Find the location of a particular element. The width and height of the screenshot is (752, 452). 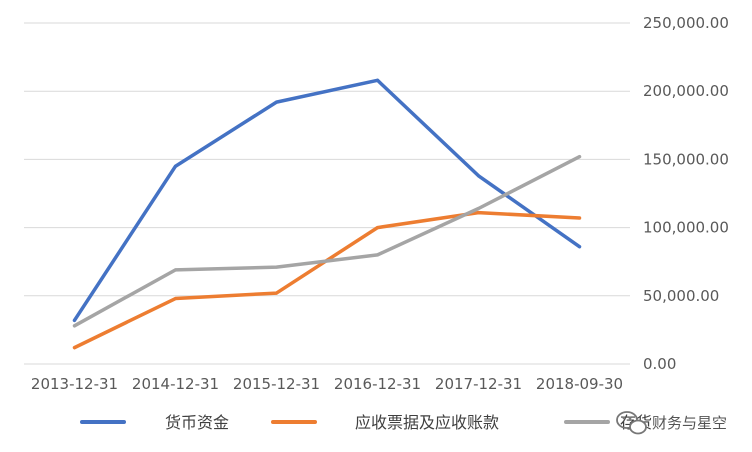

y-tick-label: 50,000.00 is located at coordinates (681, 296).